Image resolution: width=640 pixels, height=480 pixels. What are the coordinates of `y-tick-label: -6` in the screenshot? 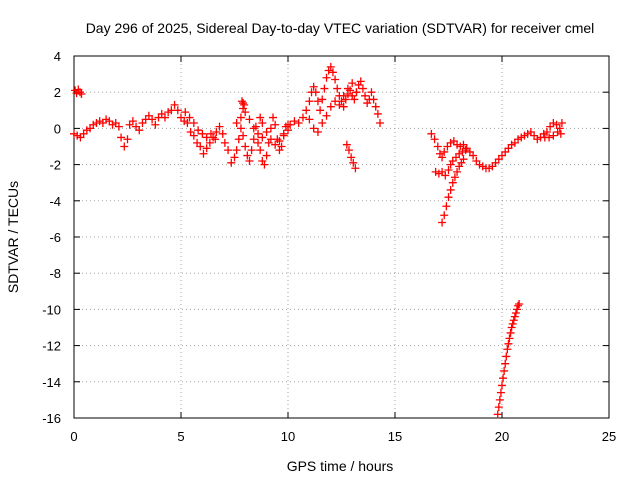 It's located at (55, 237).